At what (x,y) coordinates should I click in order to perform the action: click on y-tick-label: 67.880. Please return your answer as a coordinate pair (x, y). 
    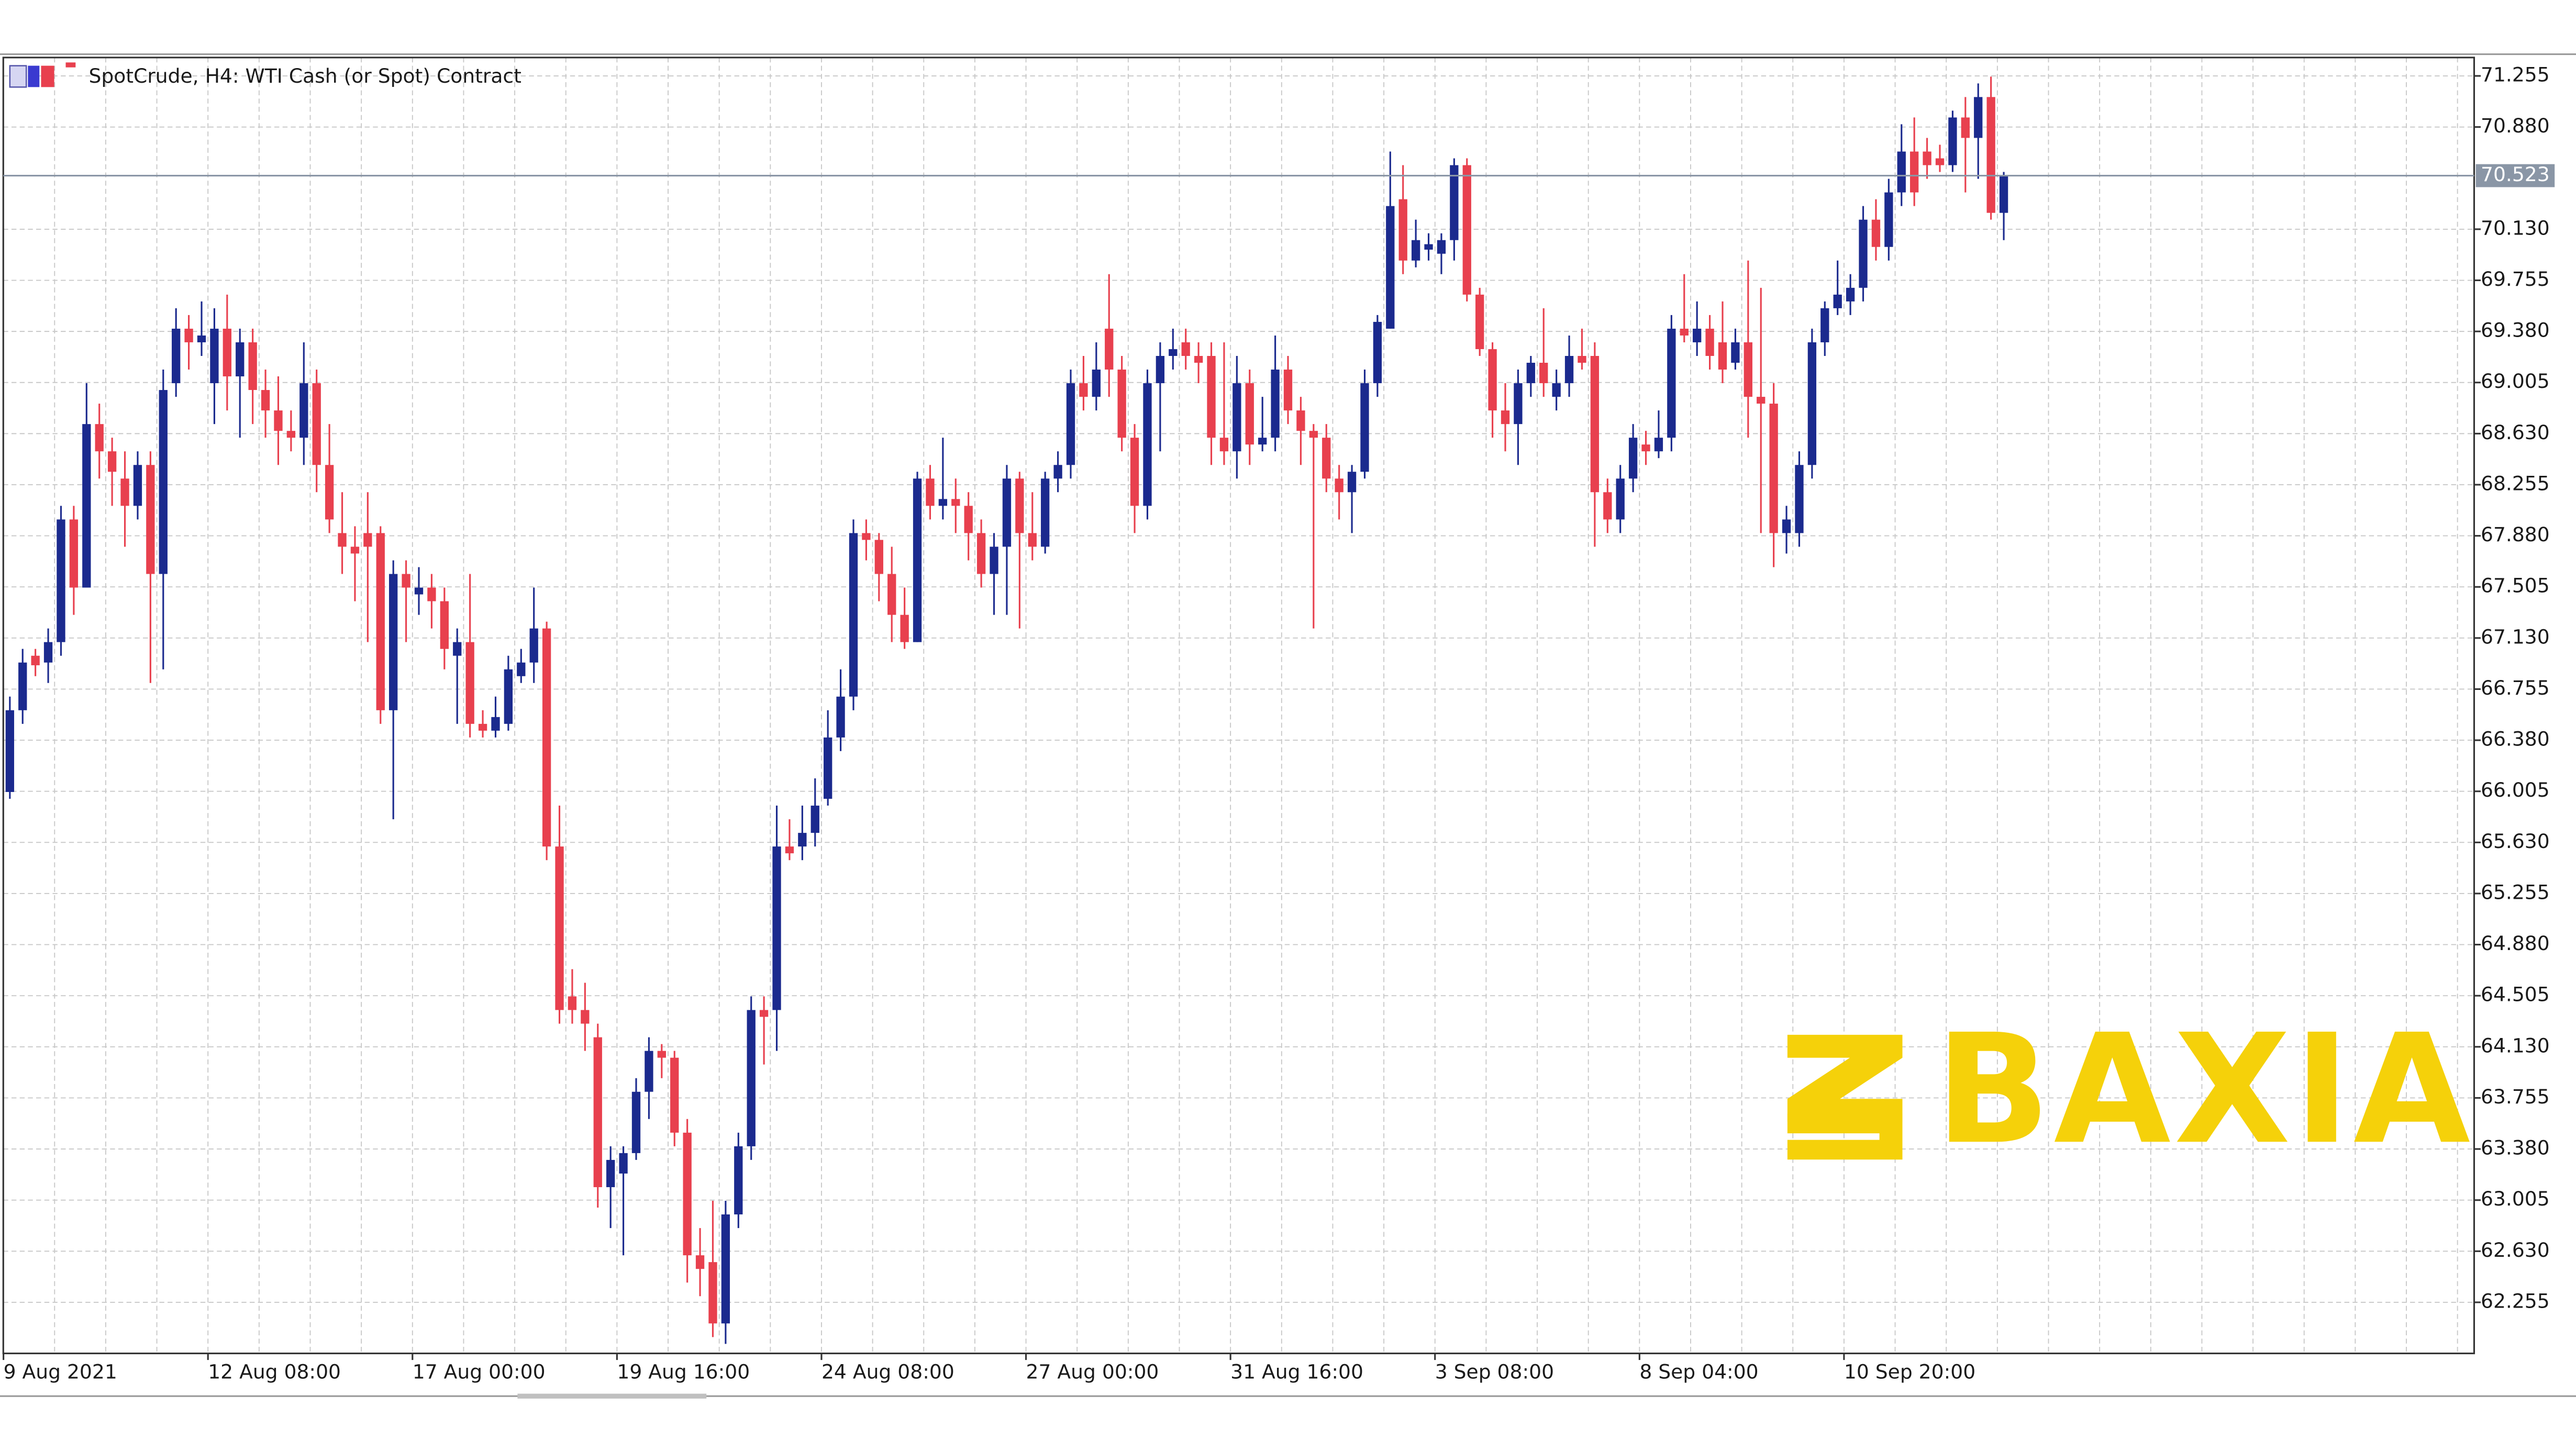
    Looking at the image, I should click on (2515, 535).